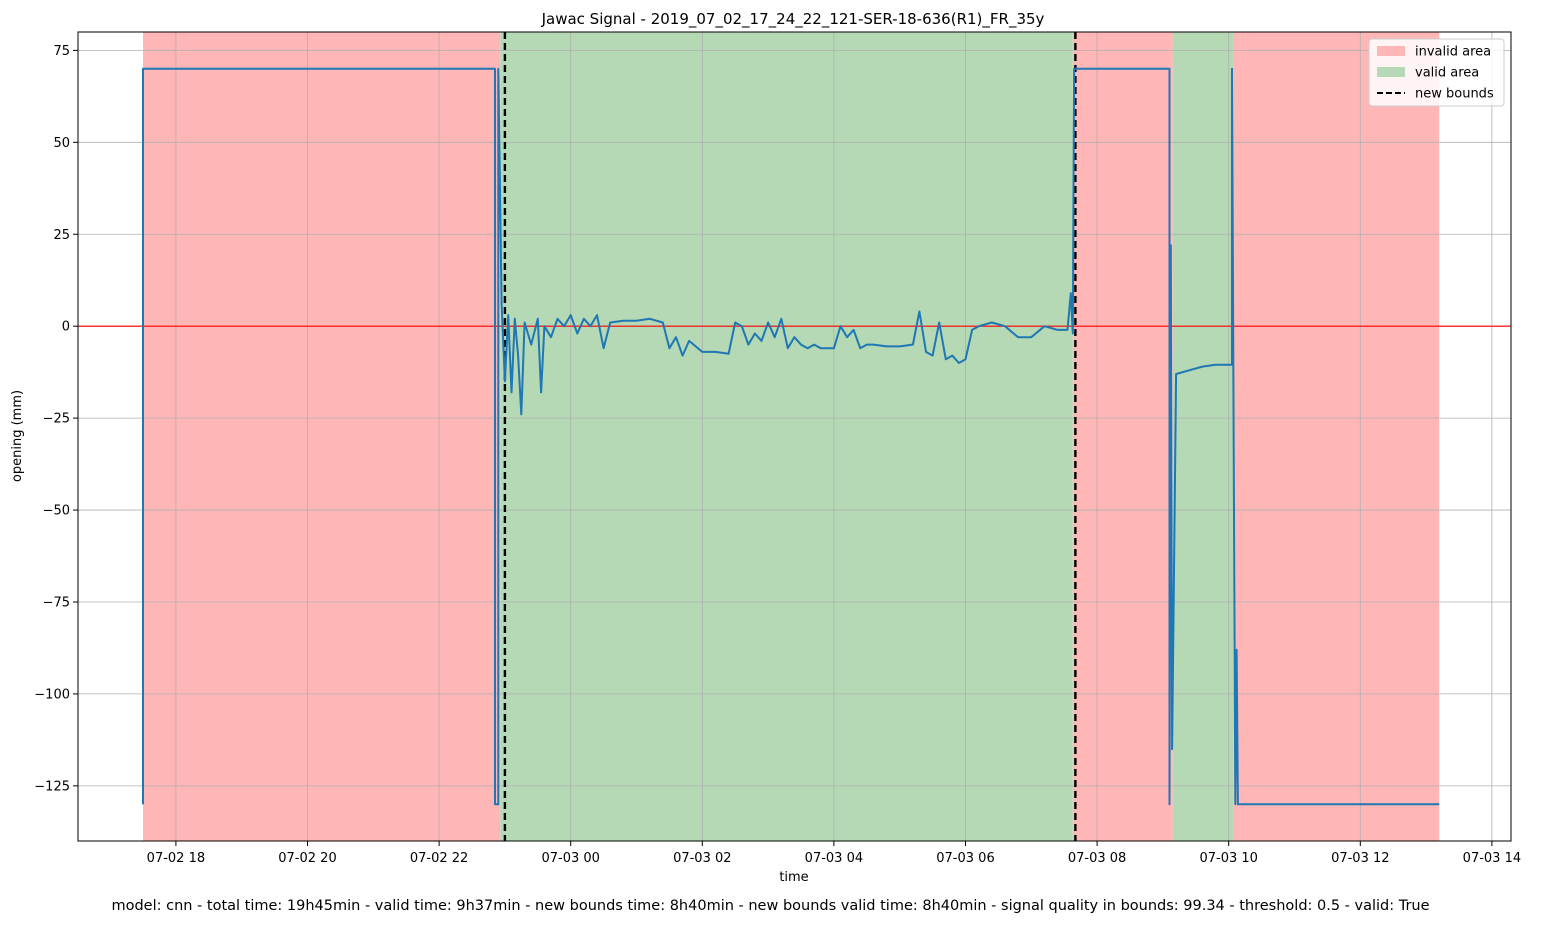 This screenshot has width=1541, height=927. What do you see at coordinates (1097, 858) in the screenshot?
I see `x-tick-label: 07-03 08` at bounding box center [1097, 858].